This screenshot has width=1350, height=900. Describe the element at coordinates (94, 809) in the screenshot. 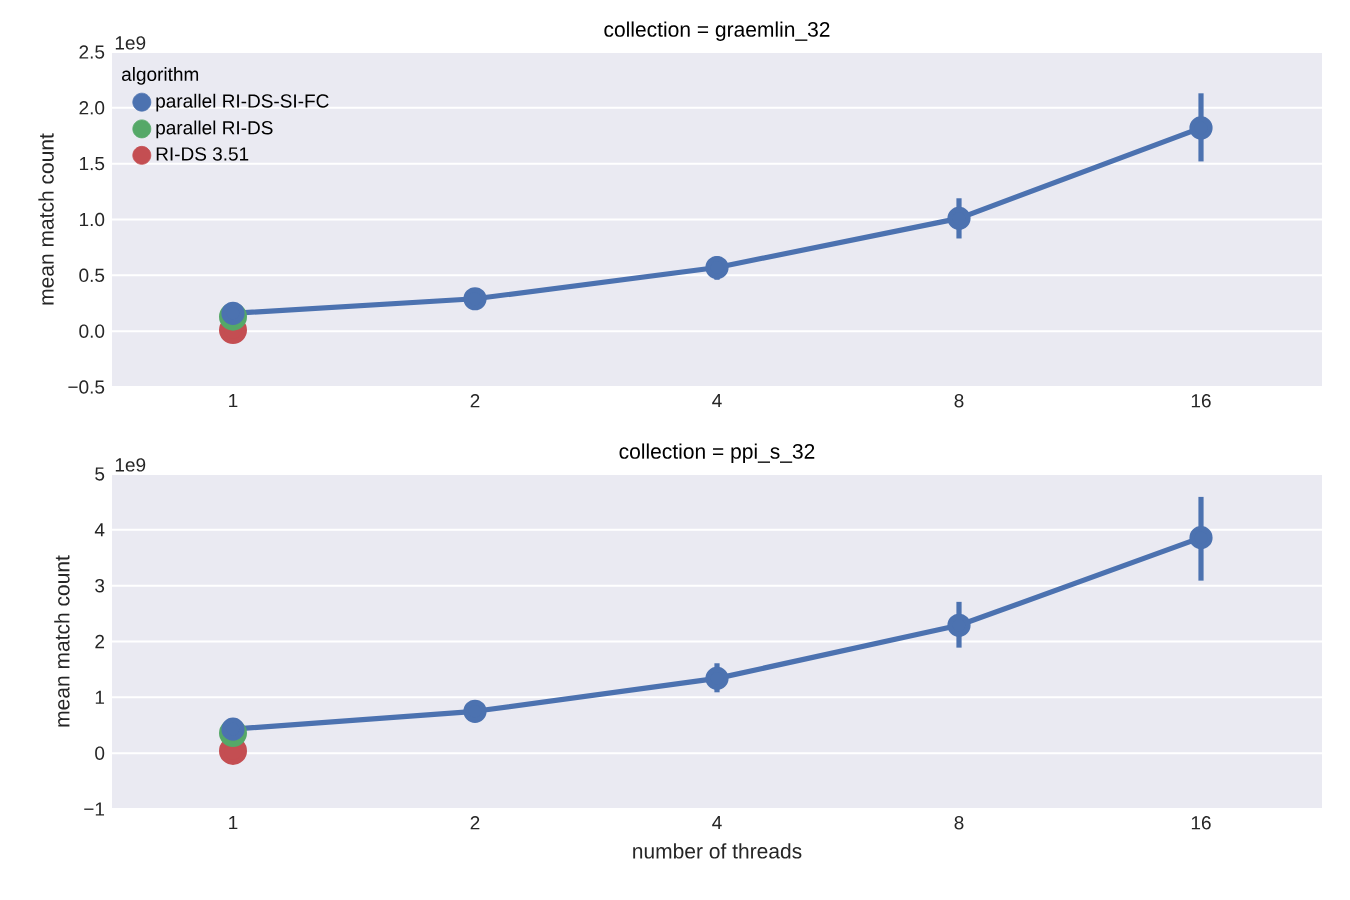

I see `y-tick-label: −1` at that location.